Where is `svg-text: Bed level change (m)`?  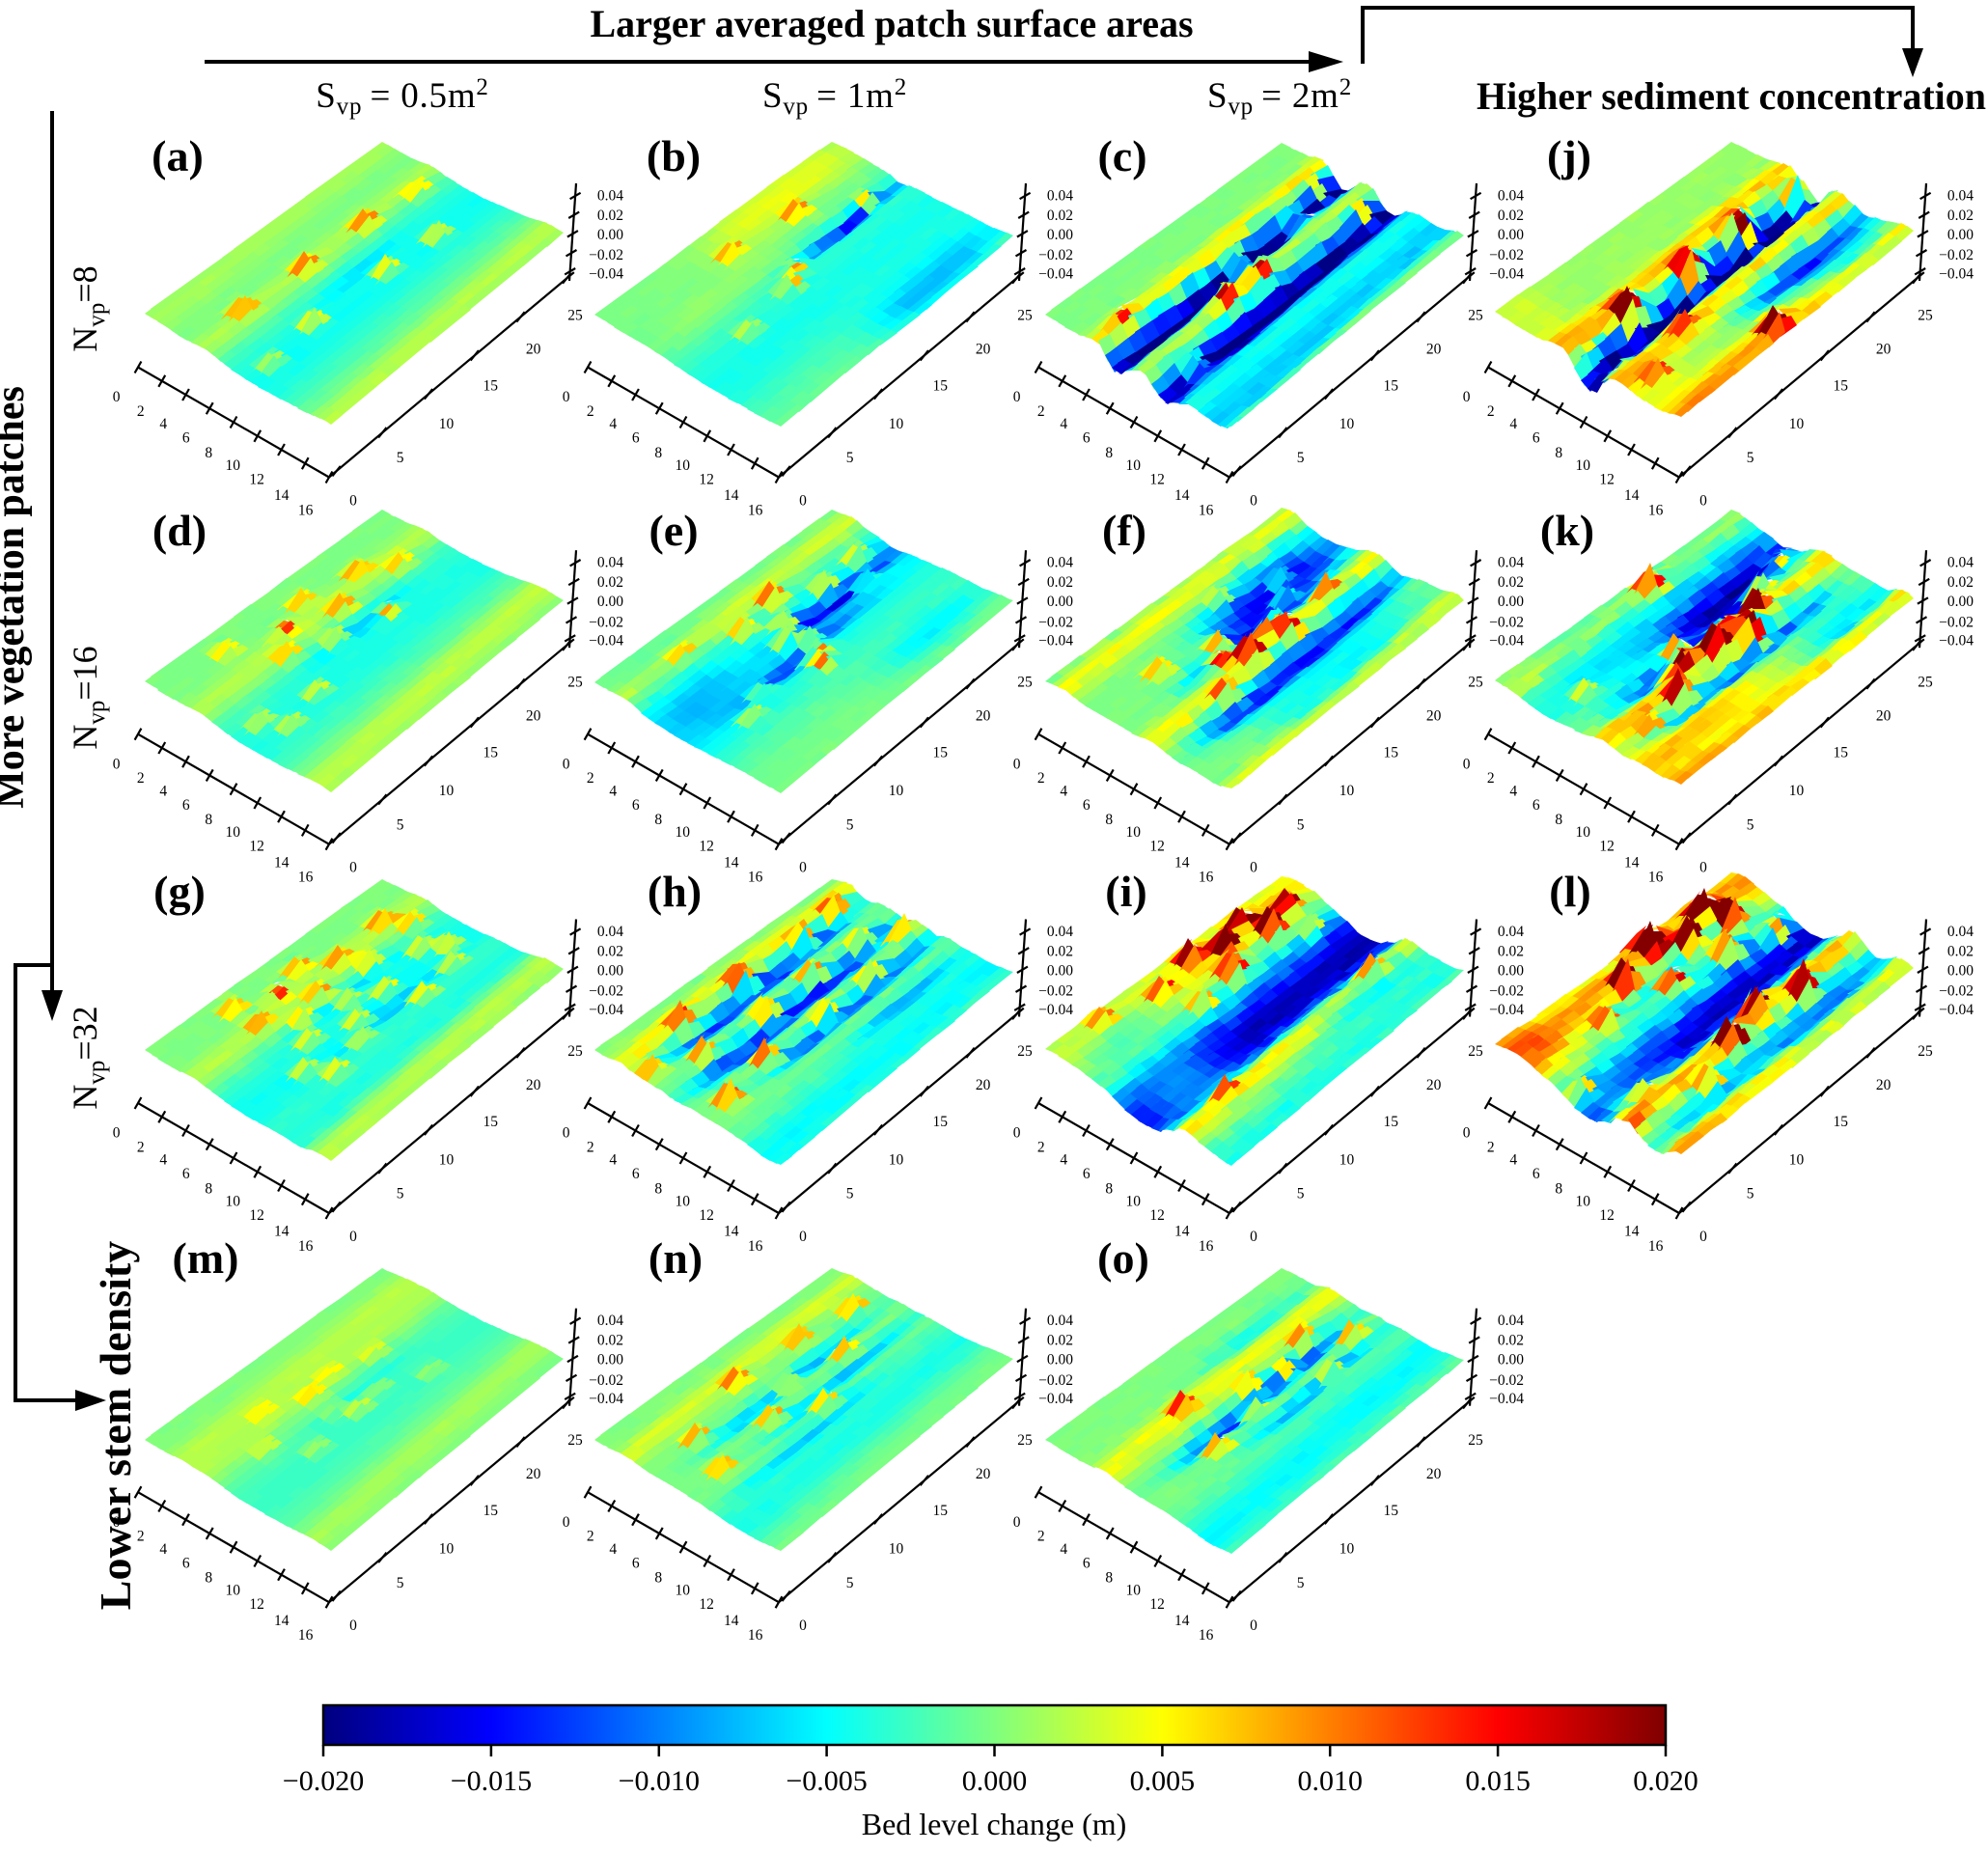 svg-text: Bed level change (m) is located at coordinates (994, 1824).